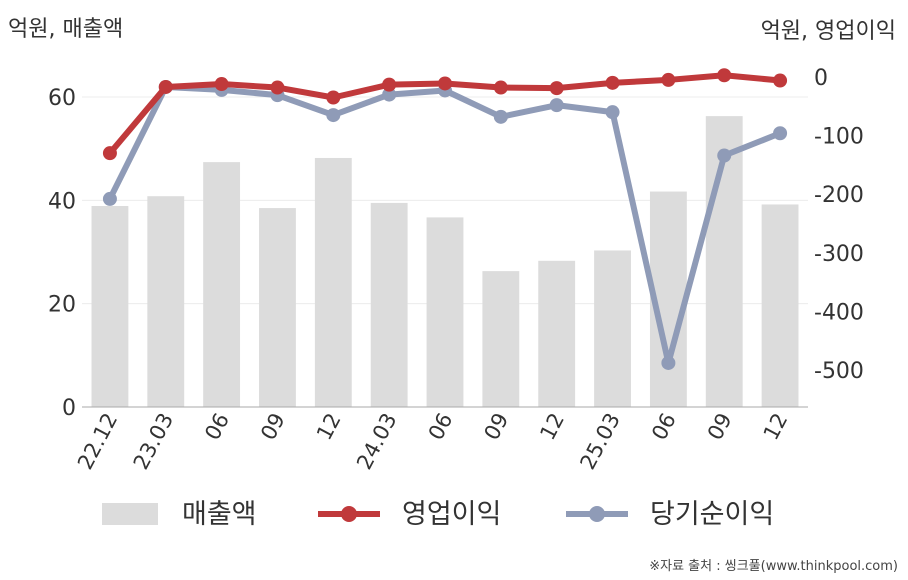 This screenshot has height=580, width=908. What do you see at coordinates (62, 201) in the screenshot?
I see `y-left-tick-label: 40` at bounding box center [62, 201].